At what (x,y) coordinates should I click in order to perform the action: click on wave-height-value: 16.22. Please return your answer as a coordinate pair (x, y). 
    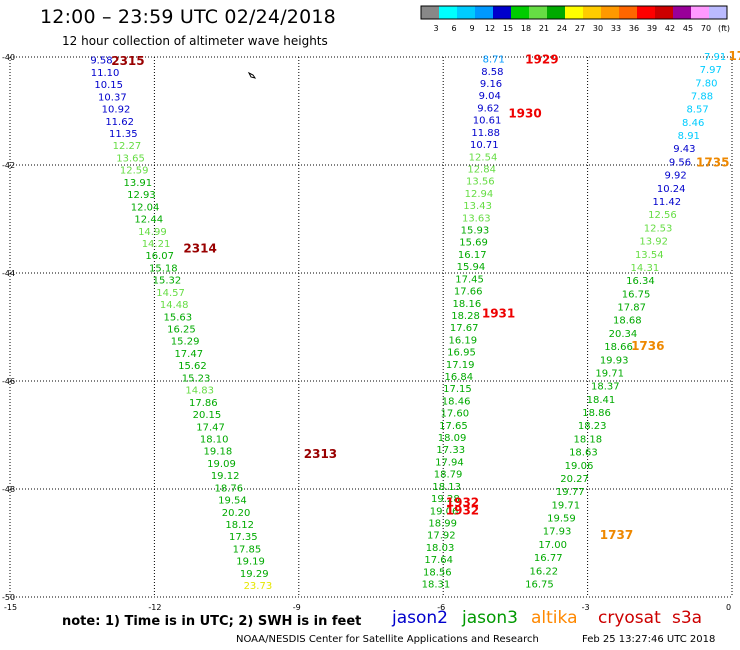
    Looking at the image, I should click on (544, 571).